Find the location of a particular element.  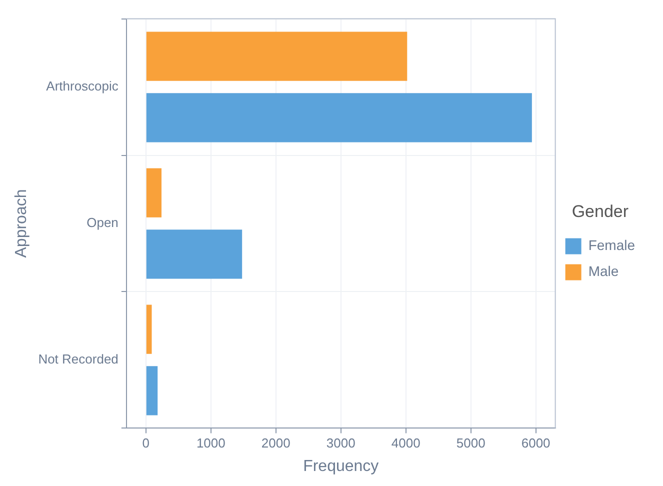

y-tick-label: Not Recorded is located at coordinates (78, 359).